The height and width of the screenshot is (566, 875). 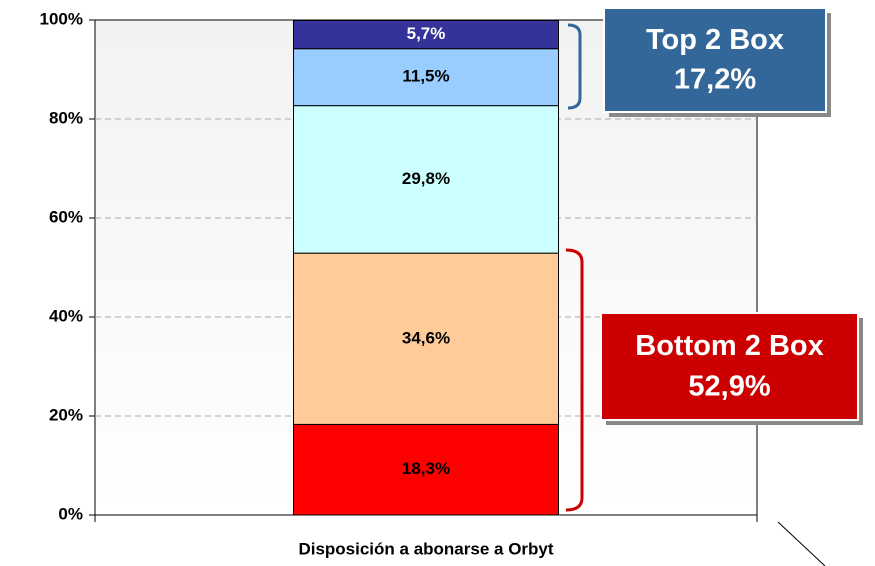 I want to click on bottom-brace, so click(x=574, y=380).